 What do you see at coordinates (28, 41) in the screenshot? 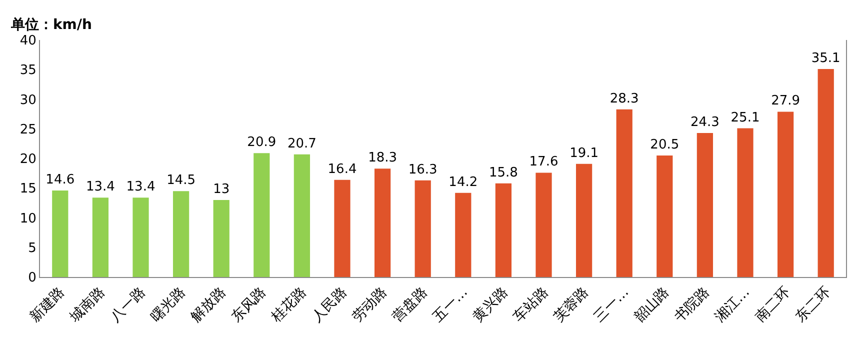
I see `y-tick-label: 40` at bounding box center [28, 41].